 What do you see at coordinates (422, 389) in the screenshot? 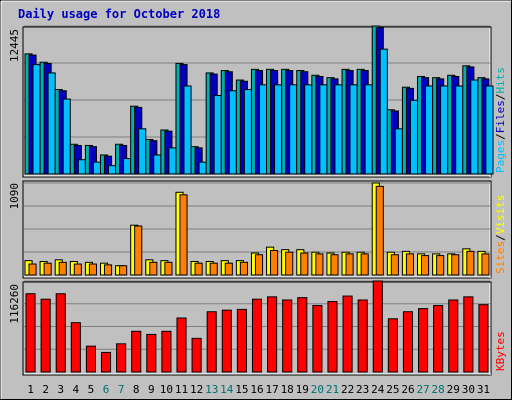
I see `x-tick-label: 27` at bounding box center [422, 389].